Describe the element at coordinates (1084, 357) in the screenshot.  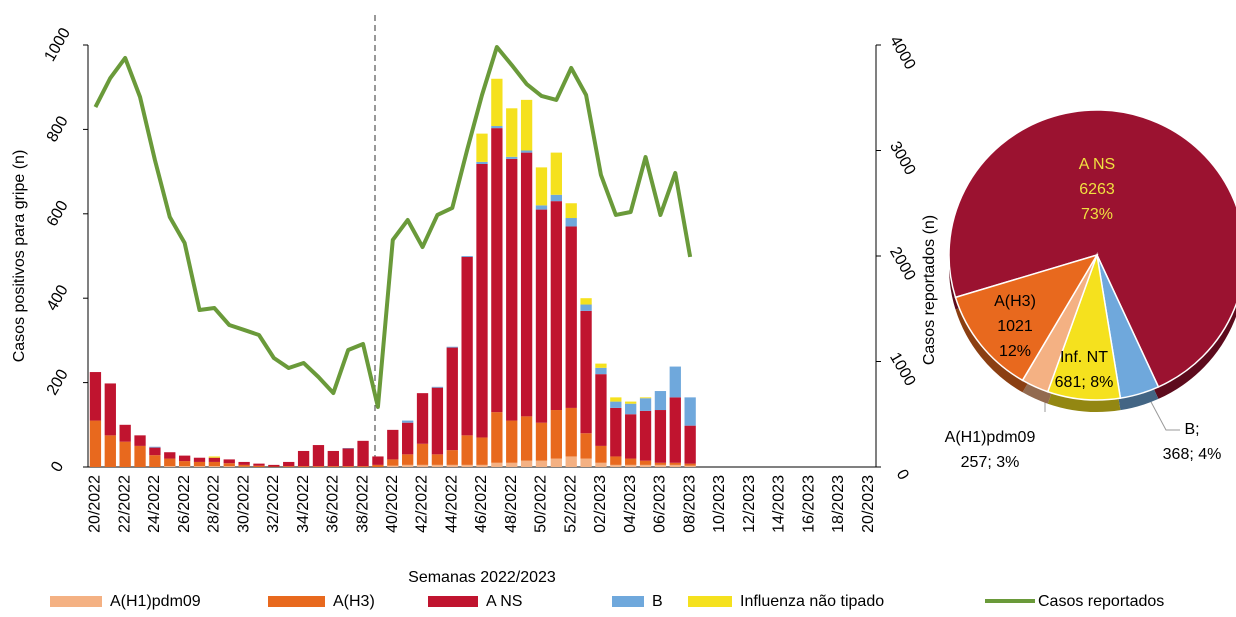
I see `pie-label: Inf. NT` at that location.